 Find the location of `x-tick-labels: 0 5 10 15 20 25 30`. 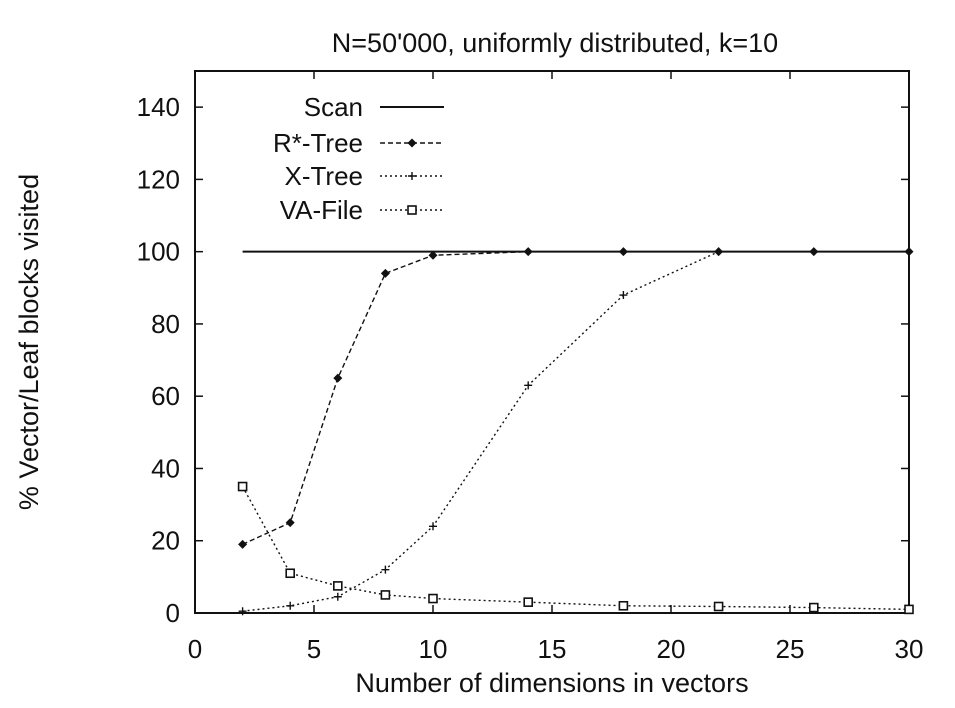

x-tick-labels: 0 5 10 15 20 25 30 is located at coordinates (556, 649).